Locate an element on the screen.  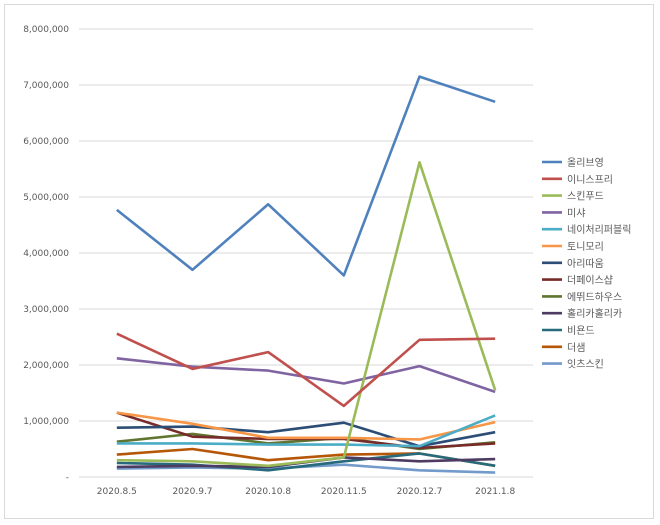
legend-label: 더샘 is located at coordinates (576, 348).